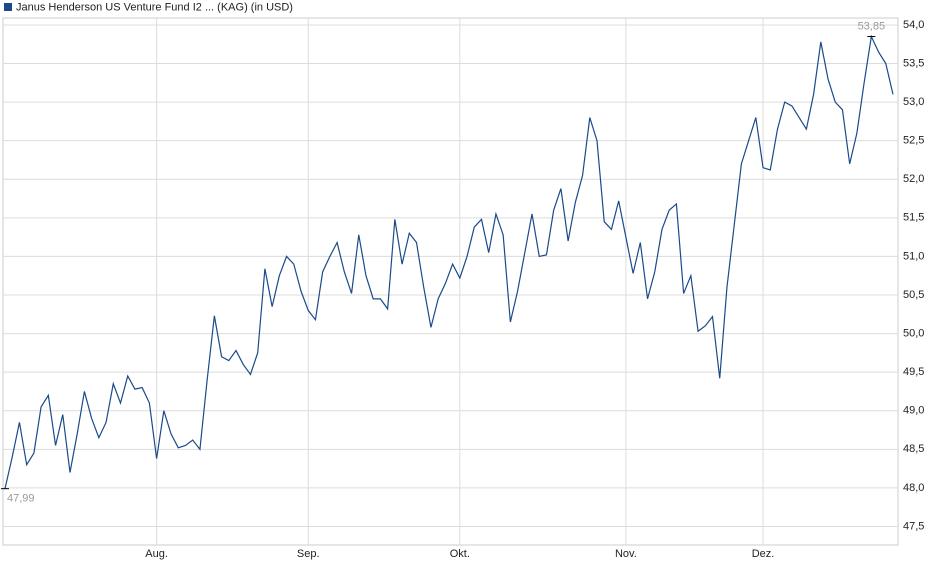  What do you see at coordinates (913, 449) in the screenshot?
I see `y-tick-label: 48,5` at bounding box center [913, 449].